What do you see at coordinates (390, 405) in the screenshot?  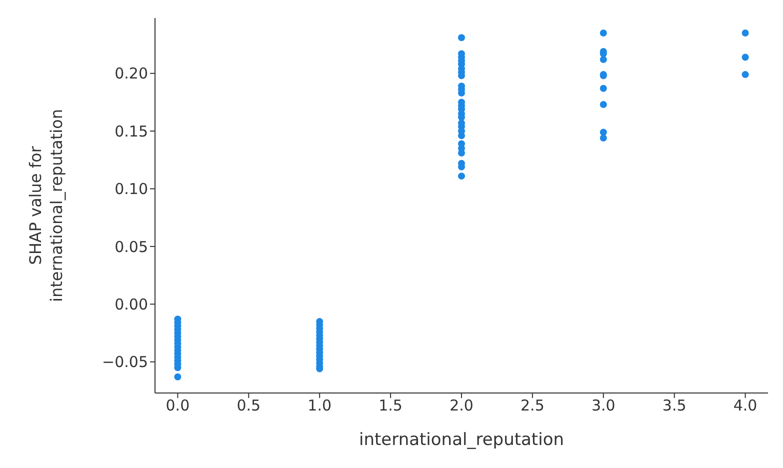 I see `x-tick-label: 1.5` at bounding box center [390, 405].